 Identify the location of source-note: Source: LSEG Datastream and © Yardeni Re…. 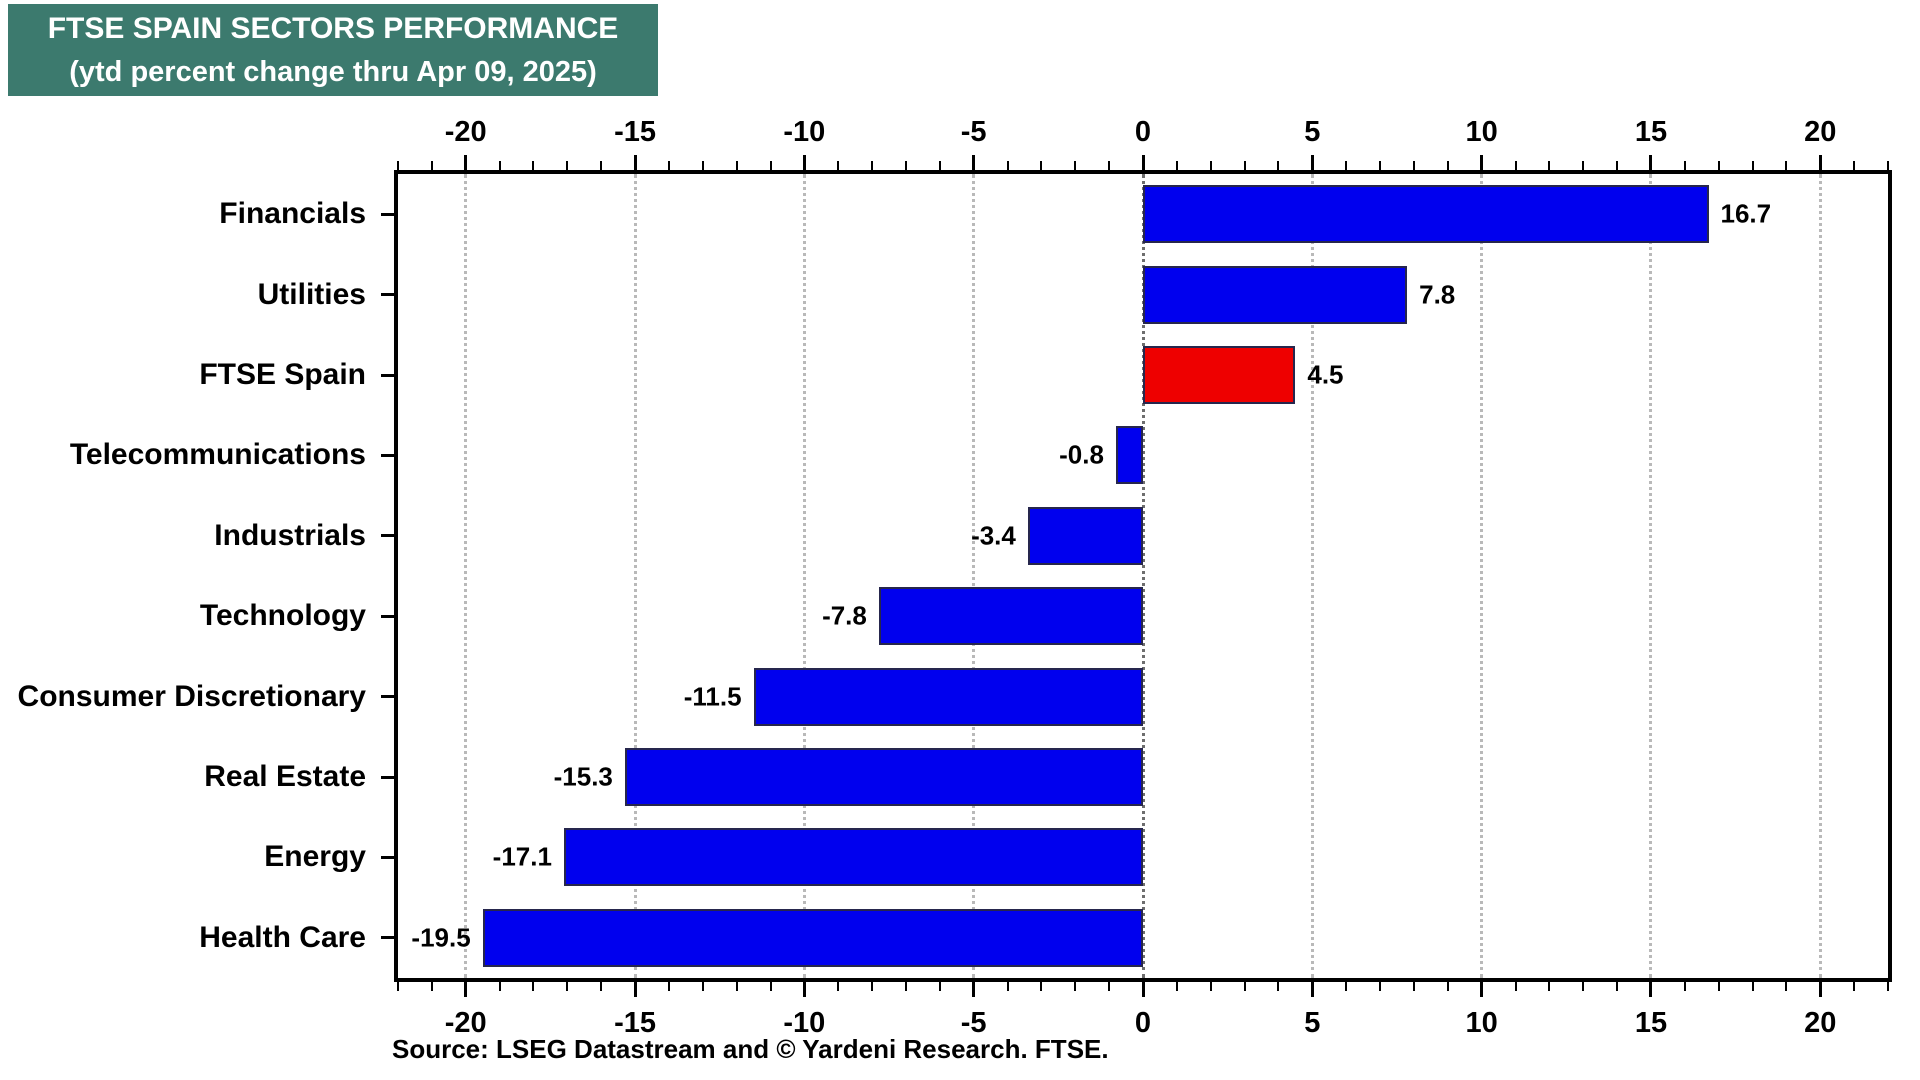
(750, 1049).